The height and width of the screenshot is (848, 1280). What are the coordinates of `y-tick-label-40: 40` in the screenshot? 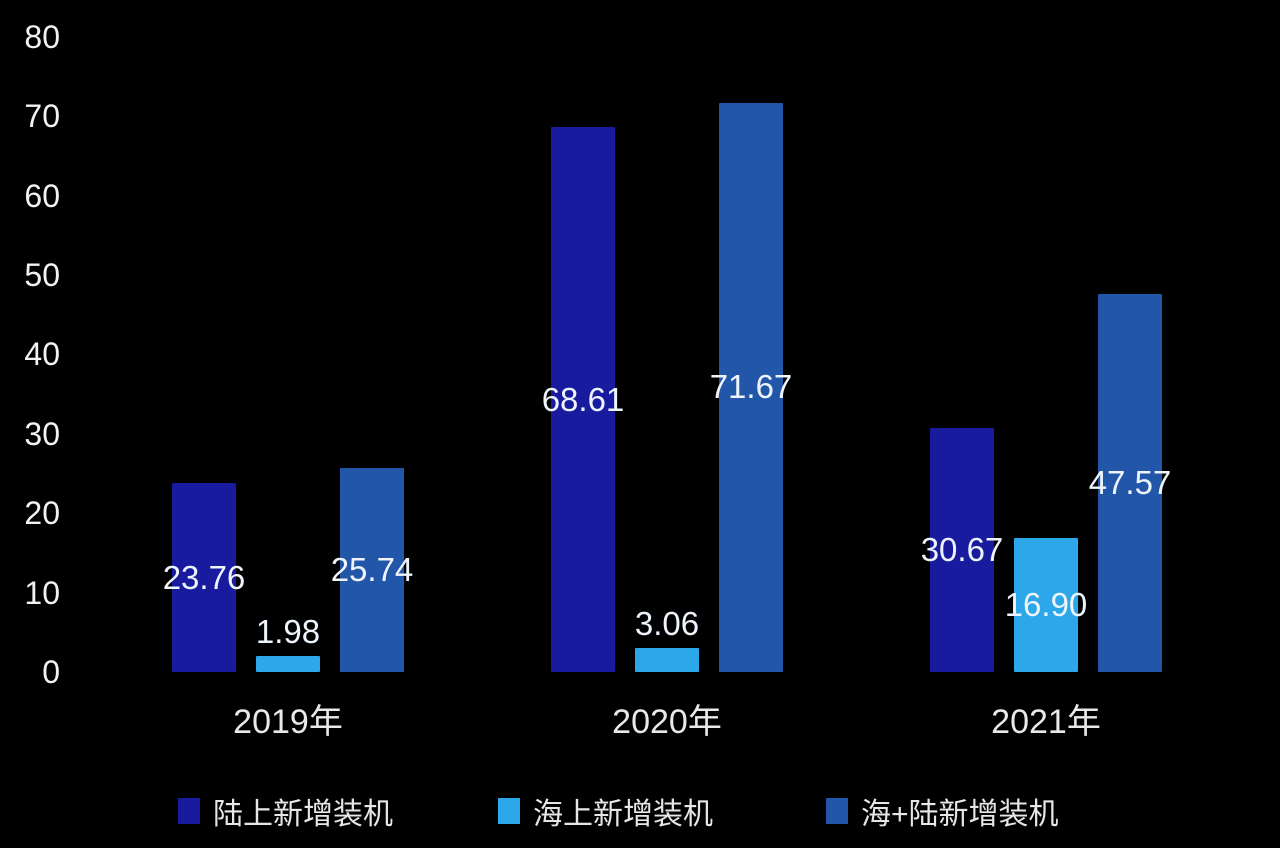 It's located at (42, 354).